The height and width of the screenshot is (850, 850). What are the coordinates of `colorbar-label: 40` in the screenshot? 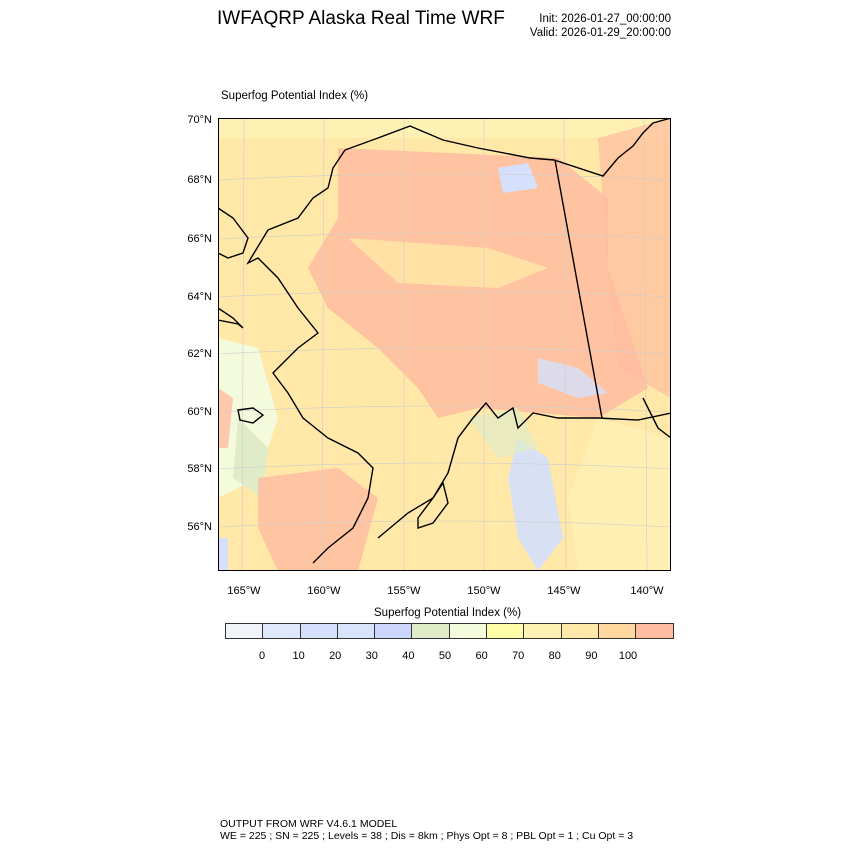 It's located at (408, 656).